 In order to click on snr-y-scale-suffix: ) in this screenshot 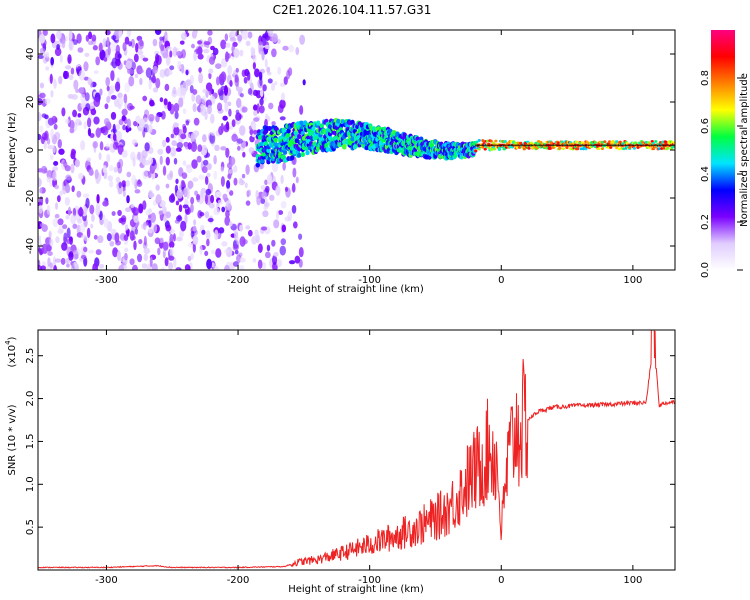, I will do `click(12, 338)`.